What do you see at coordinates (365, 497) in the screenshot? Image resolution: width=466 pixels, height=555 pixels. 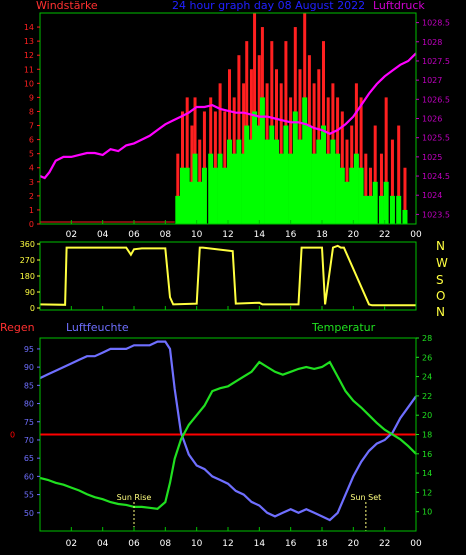 I see `sun-event-label: Sun Set` at bounding box center [365, 497].